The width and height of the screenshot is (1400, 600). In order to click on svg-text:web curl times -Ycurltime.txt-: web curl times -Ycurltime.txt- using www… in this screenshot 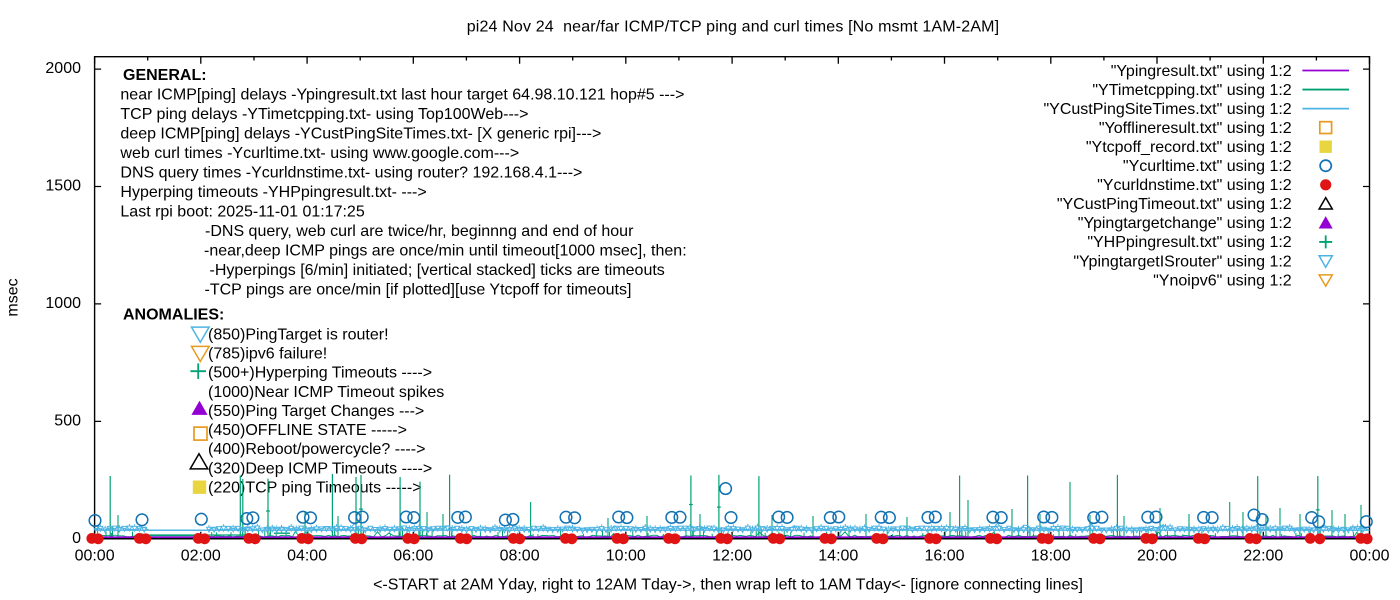, I will do `click(319, 153)`.